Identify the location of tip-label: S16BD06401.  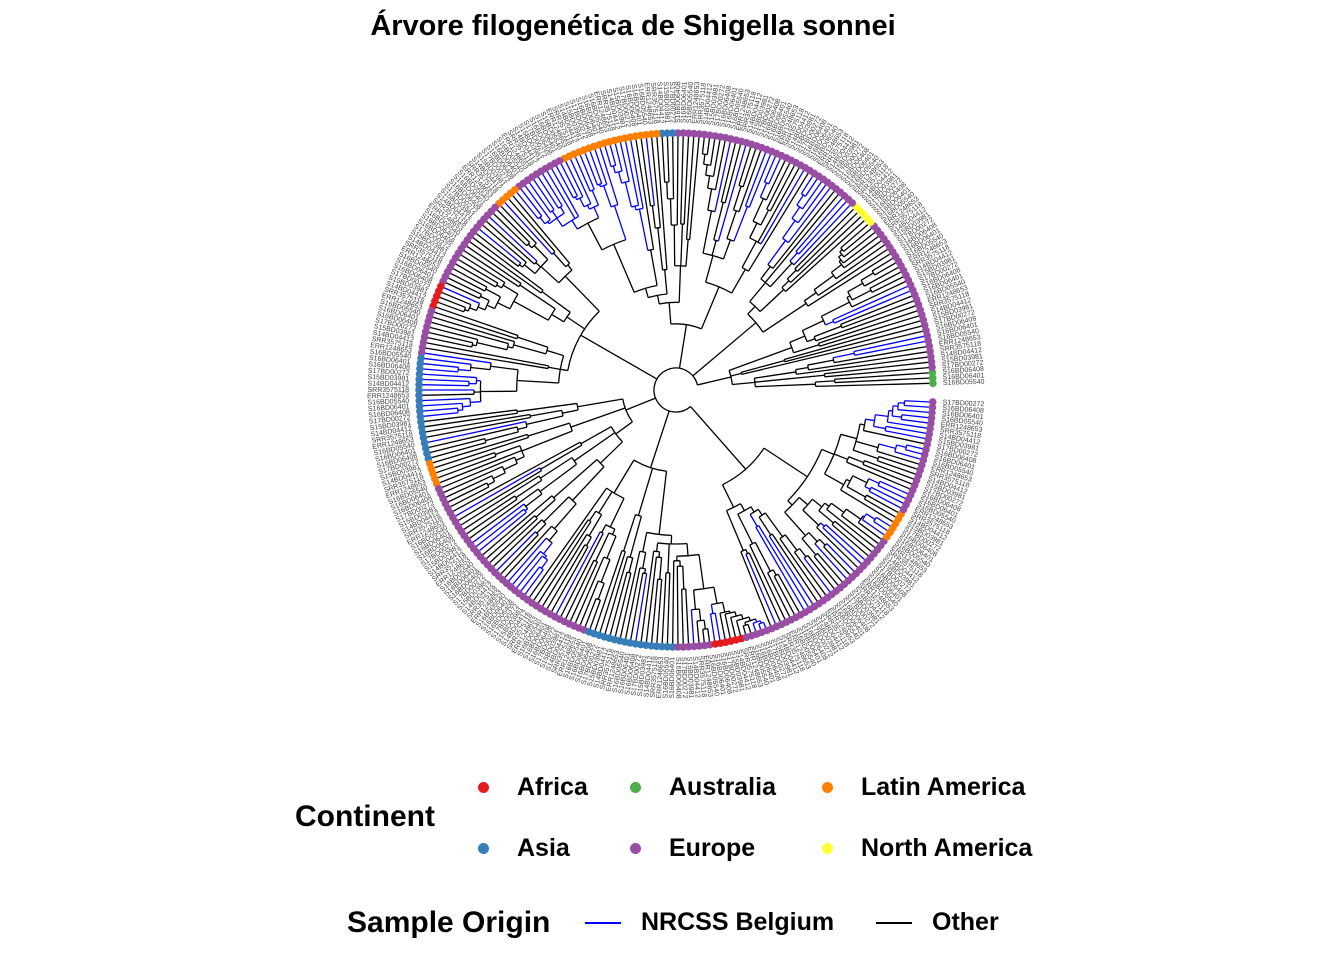
(673, 678).